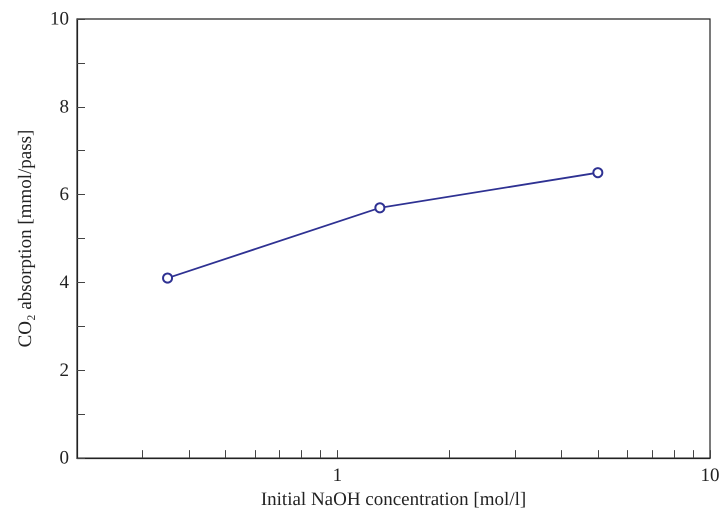 The width and height of the screenshot is (725, 514). Describe the element at coordinates (64, 195) in the screenshot. I see `y-tick-label: 6` at that location.